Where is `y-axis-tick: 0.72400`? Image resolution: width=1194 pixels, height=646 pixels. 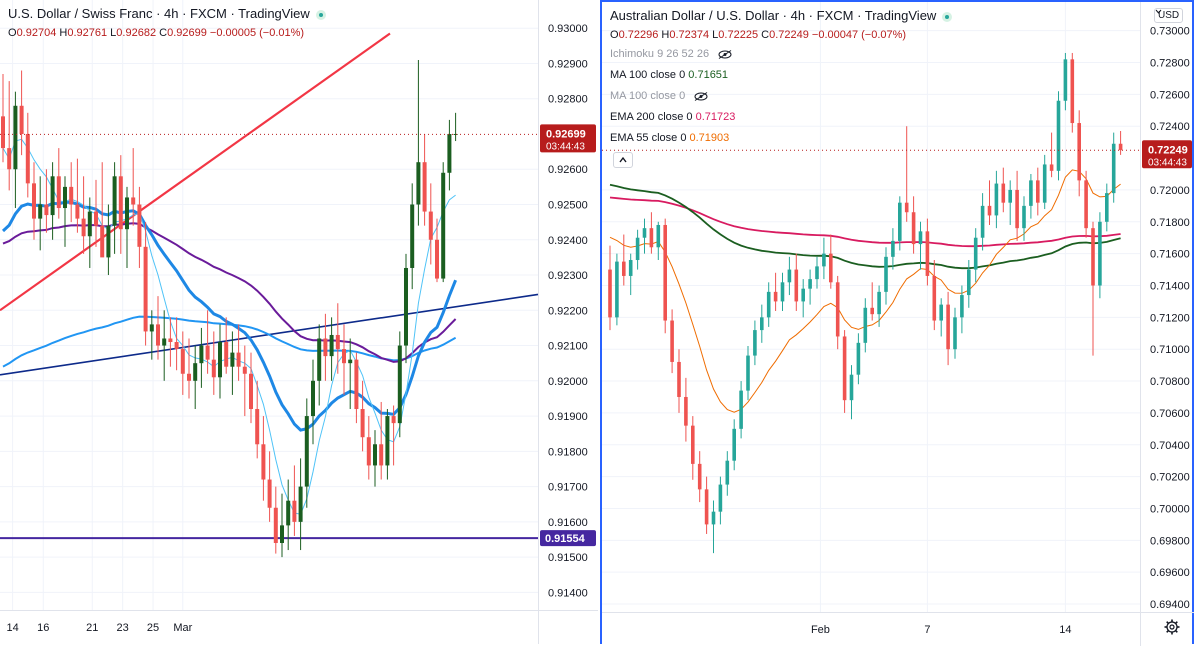
y-axis-tick: 0.72400 is located at coordinates (1170, 127).